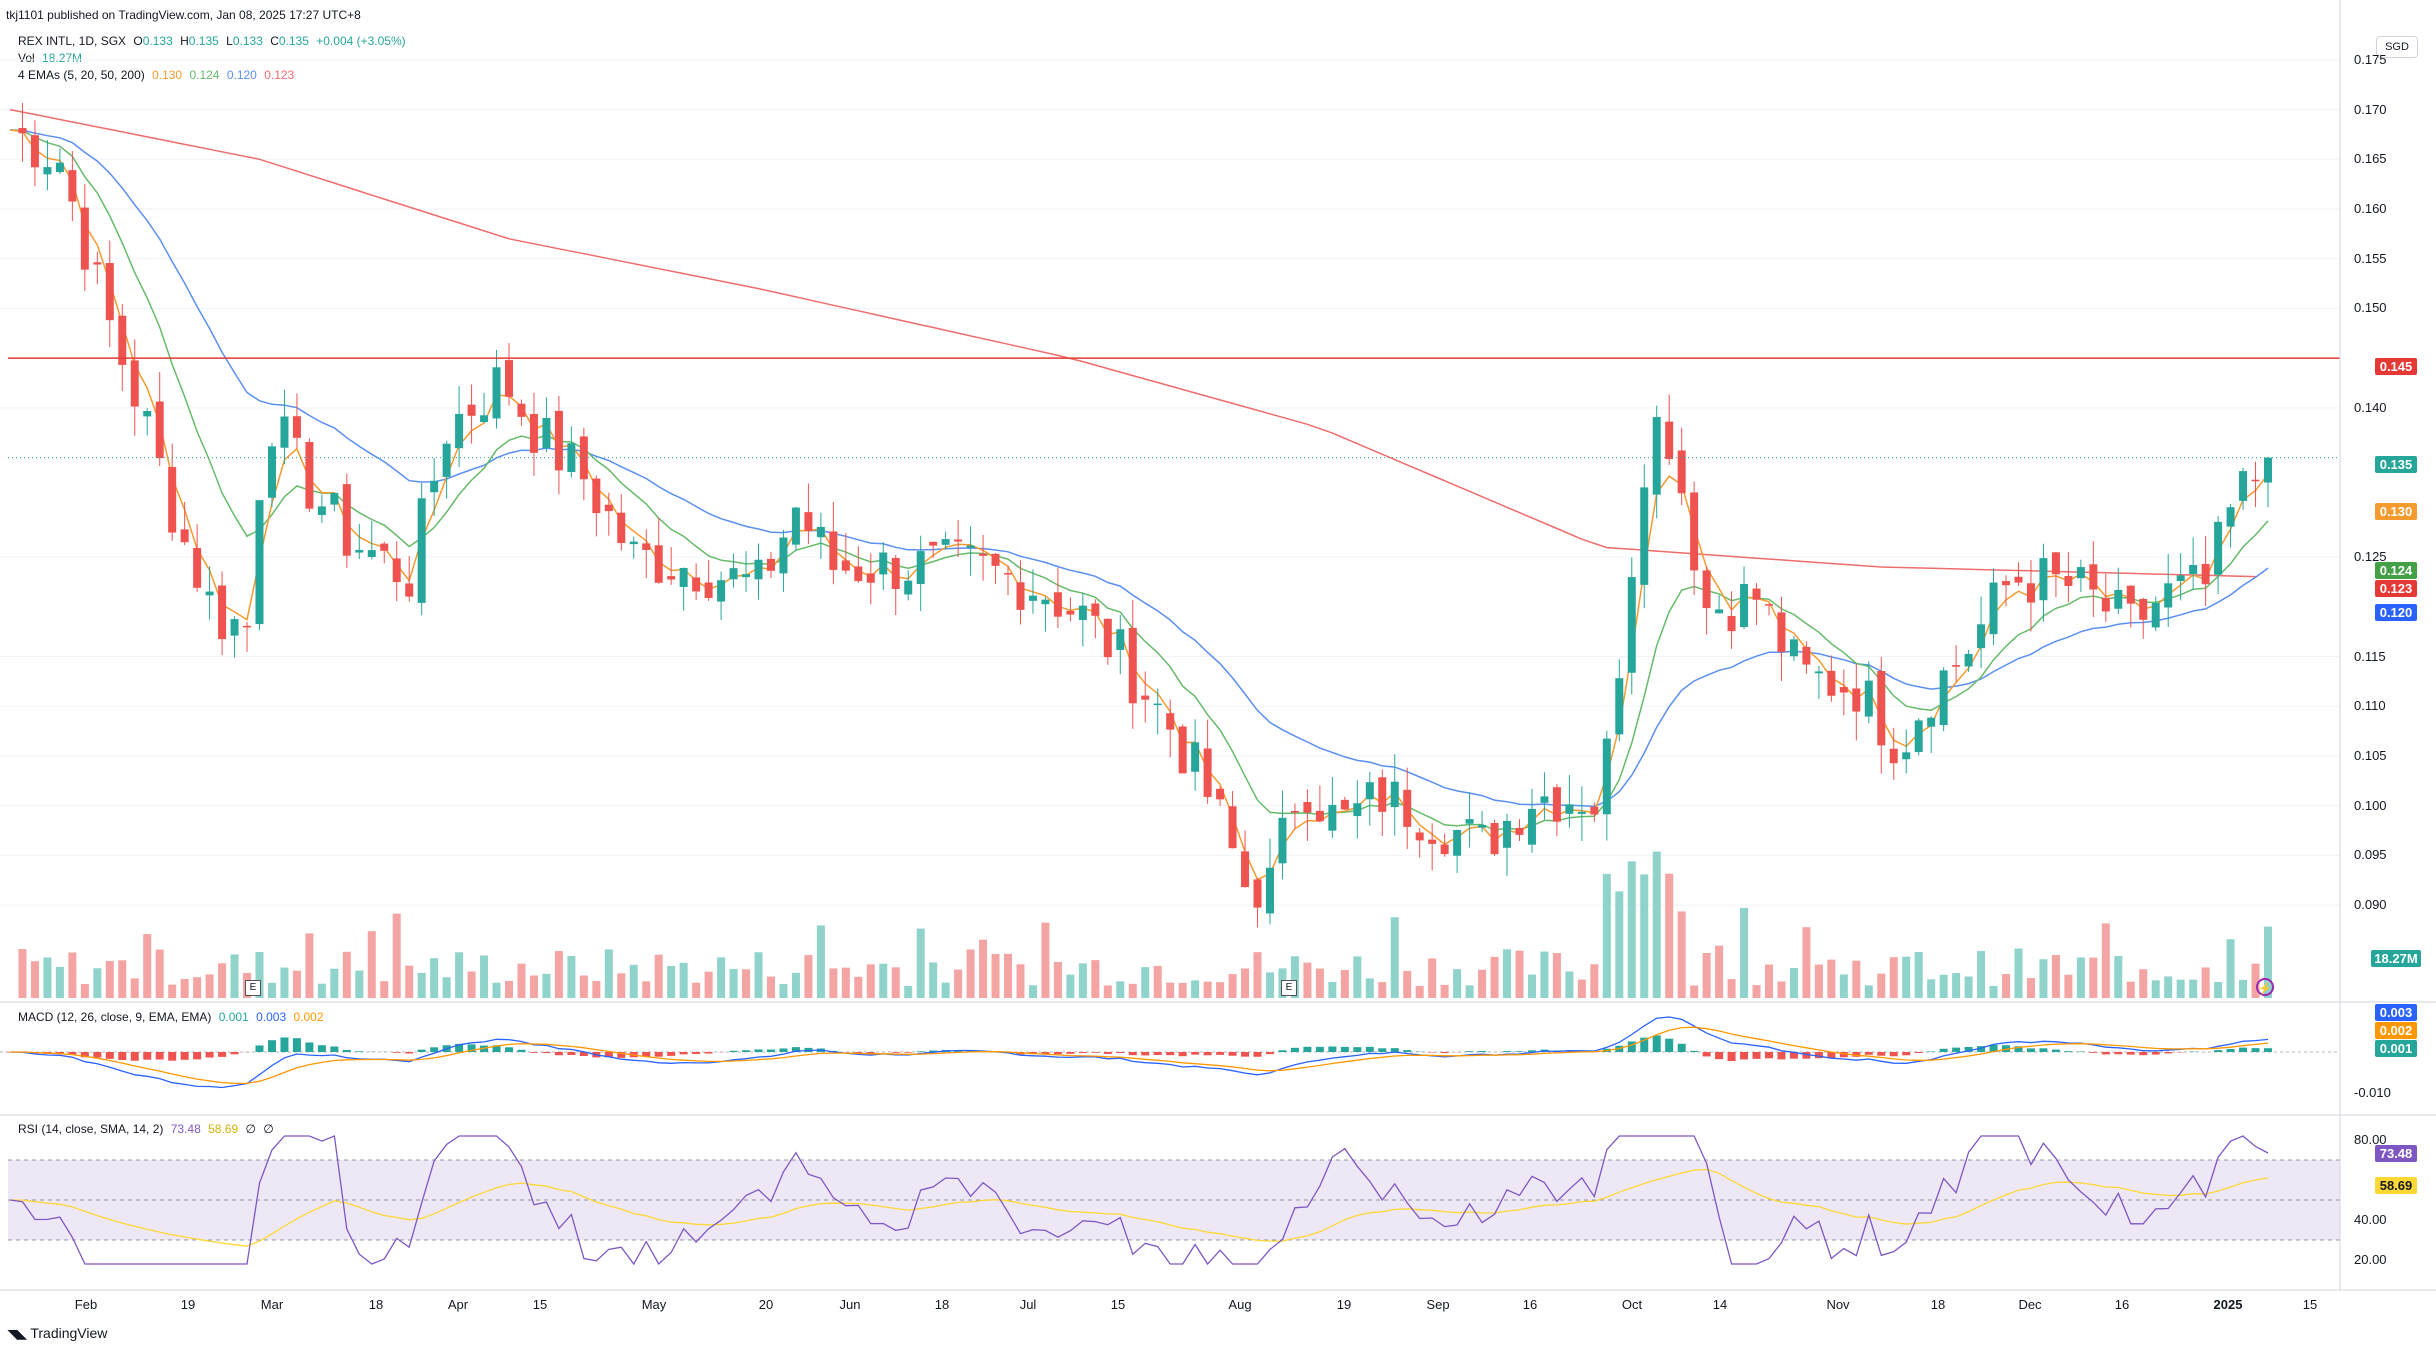  I want to click on currency-button: SGD, so click(2397, 47).